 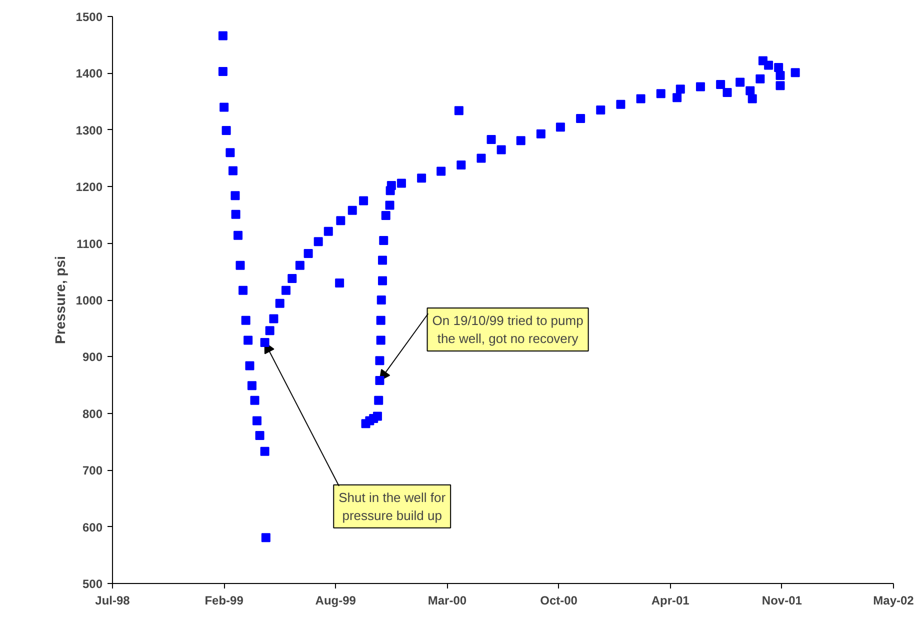 I want to click on annotation: Shut in the well for pressure build up, so click(x=392, y=506).